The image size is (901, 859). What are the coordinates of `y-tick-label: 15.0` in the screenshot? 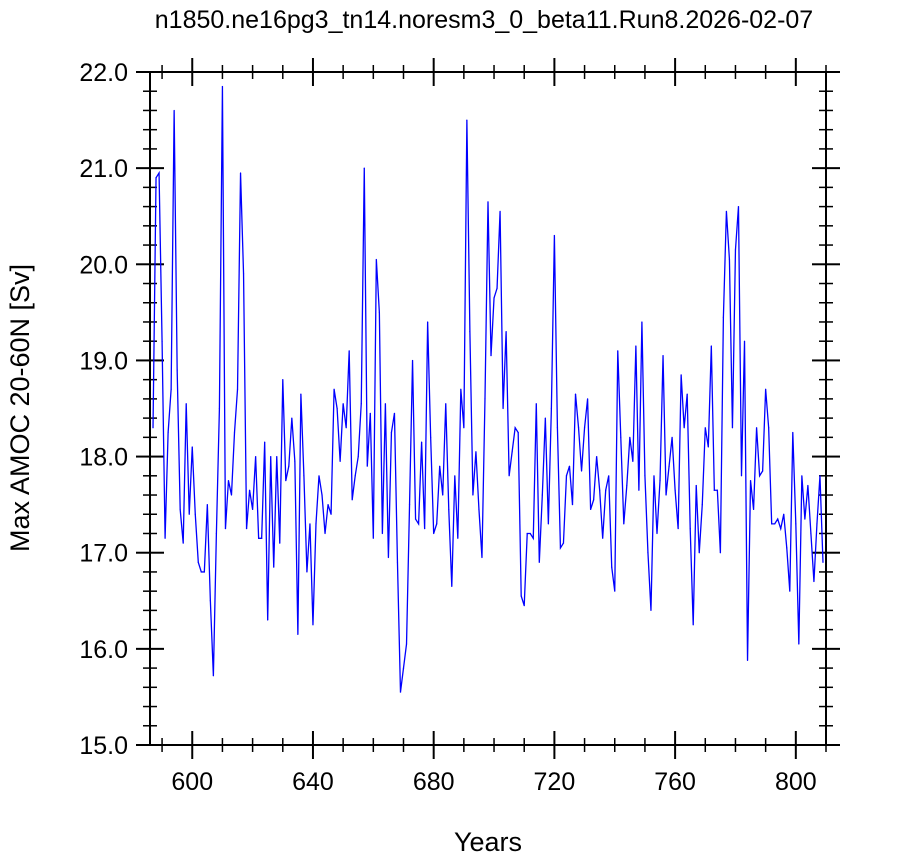 It's located at (103, 746).